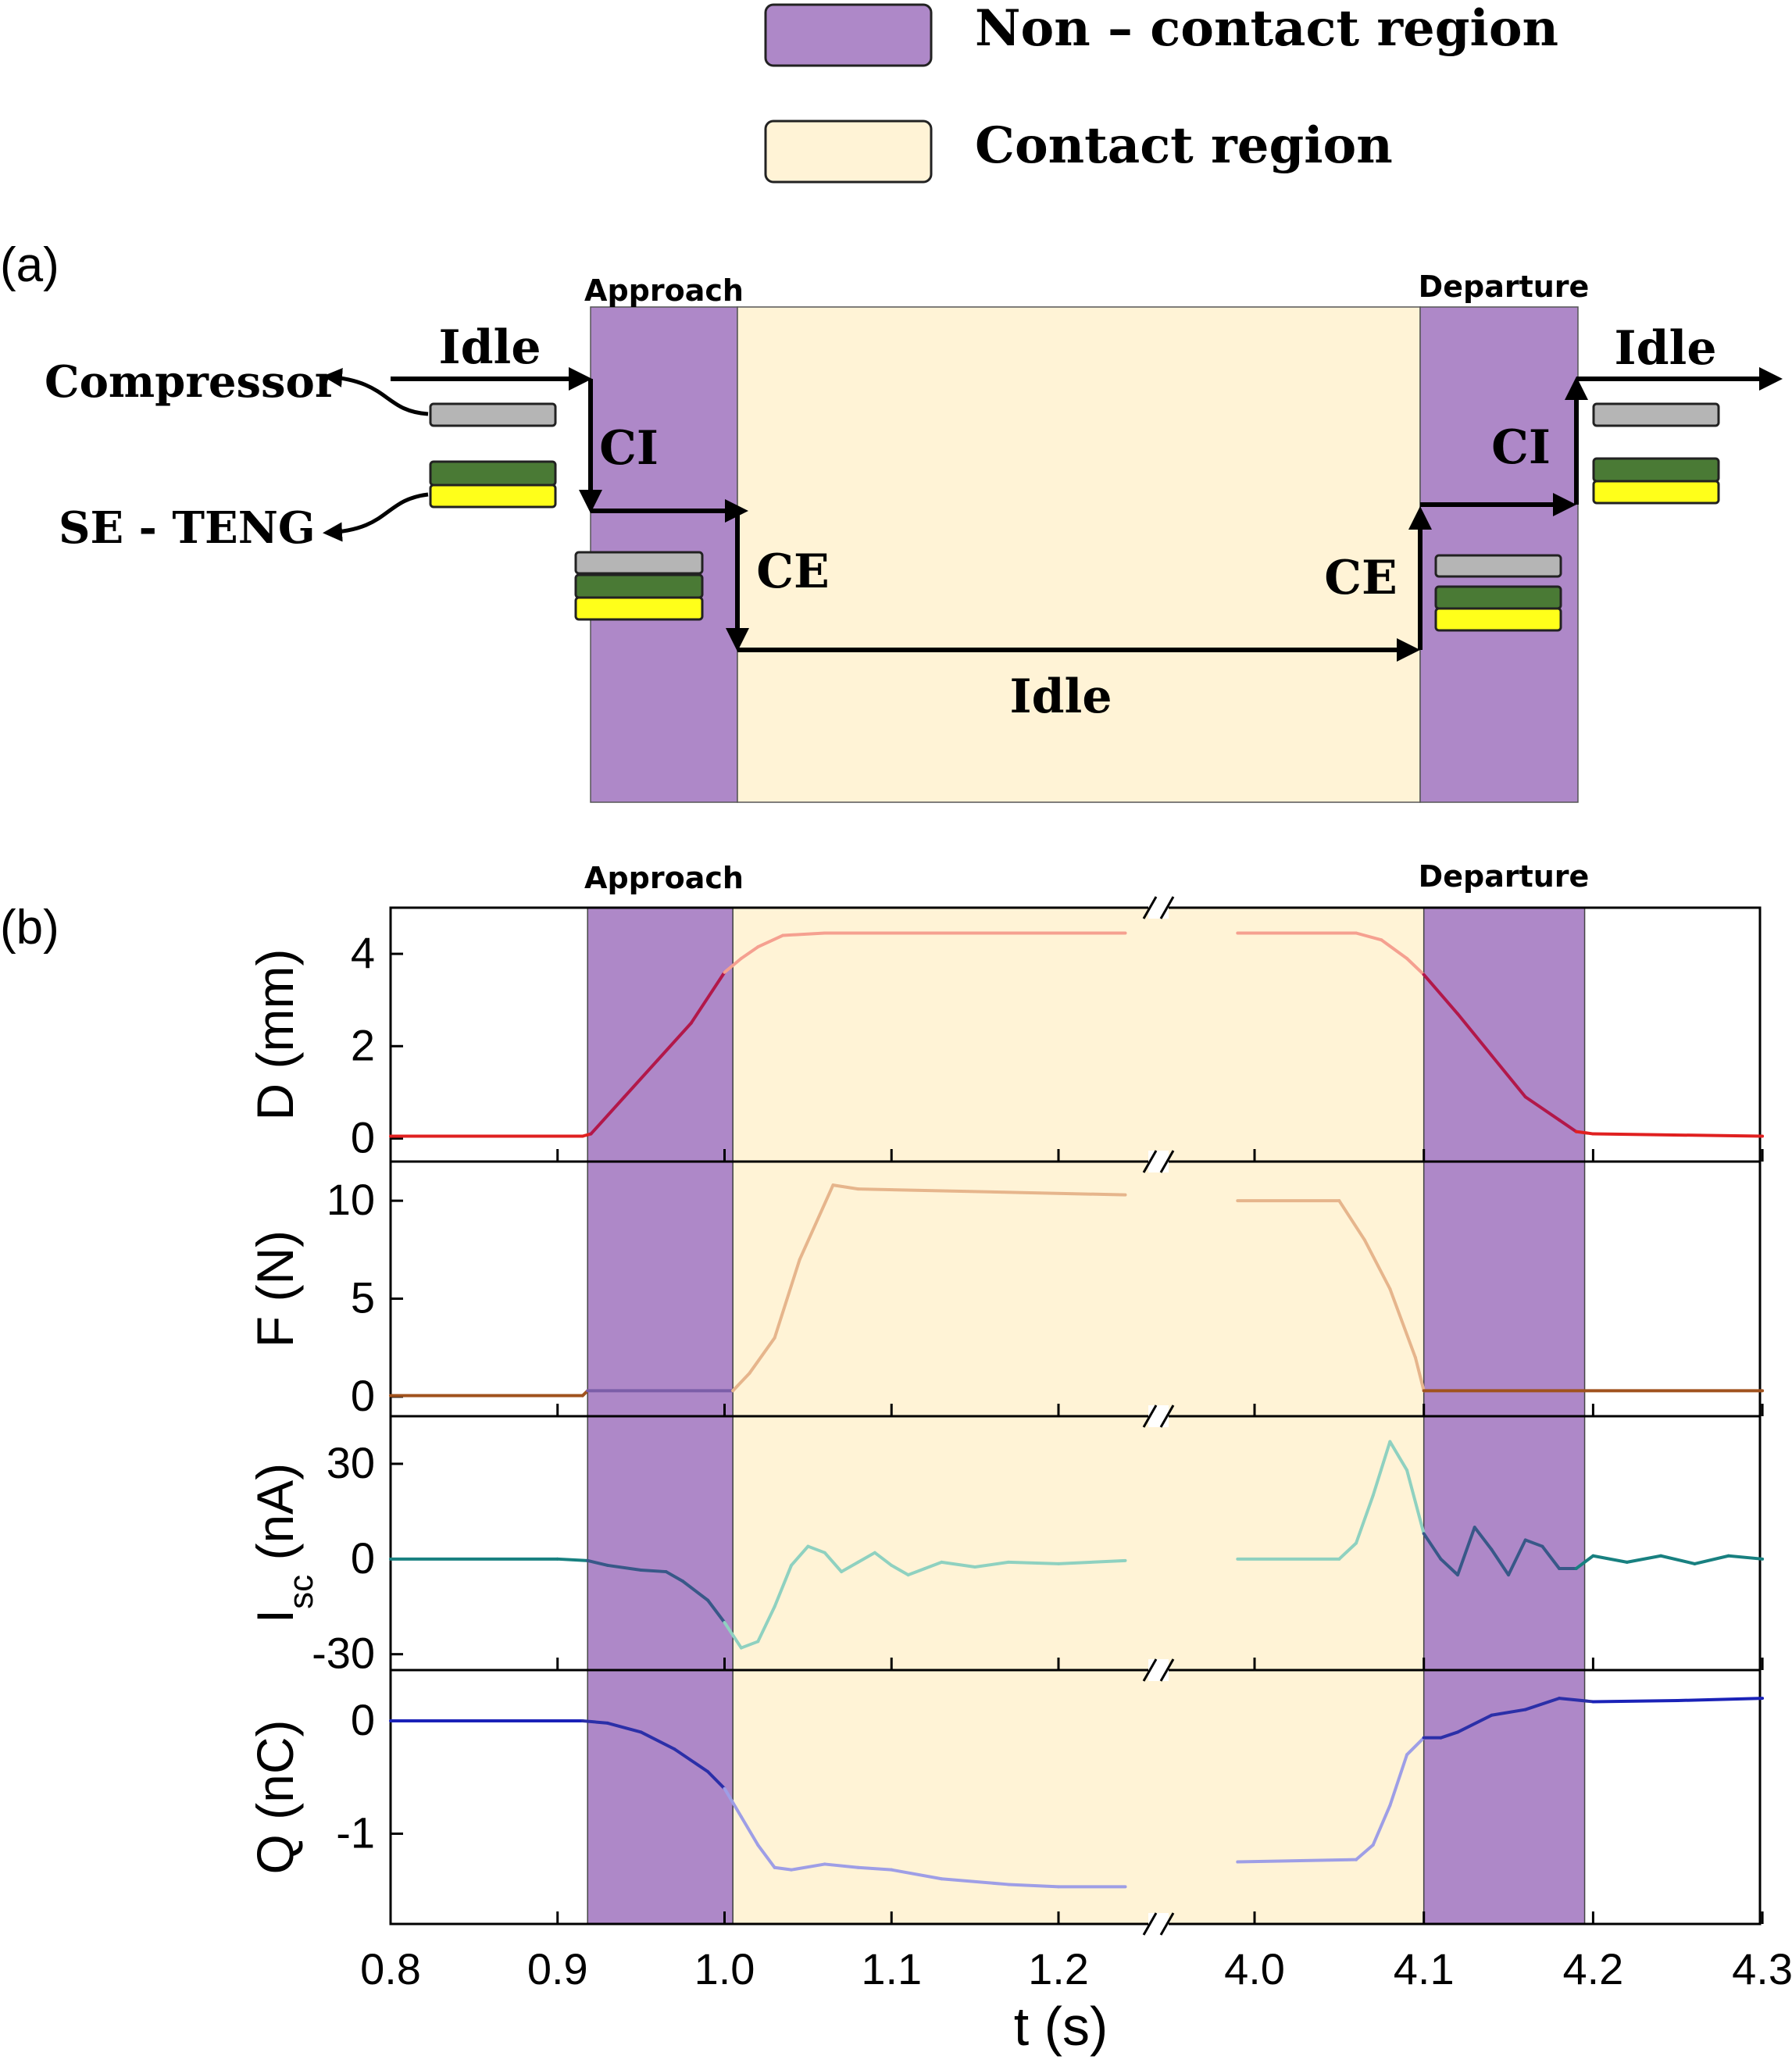 The image size is (1792, 2063). What do you see at coordinates (343, 1654) in the screenshot?
I see `y-tick-label-isc: -30` at bounding box center [343, 1654].